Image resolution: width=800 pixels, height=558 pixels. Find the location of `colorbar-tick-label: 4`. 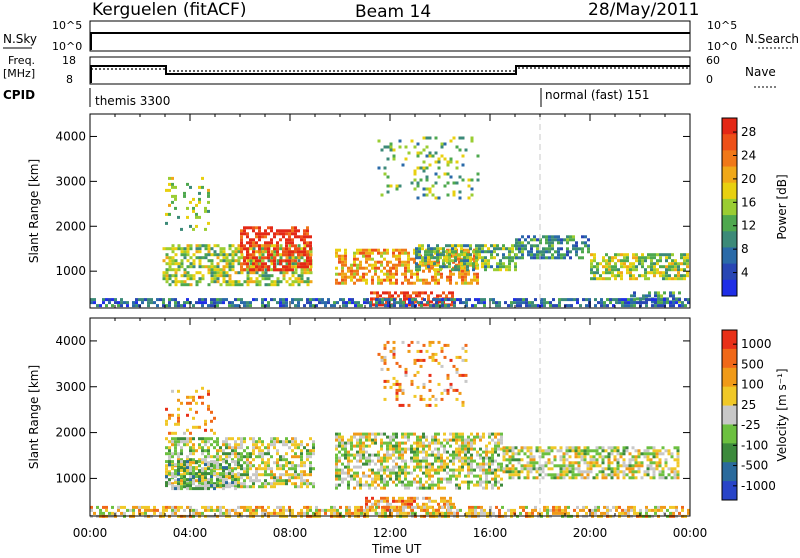

colorbar-tick-label: 4 is located at coordinates (745, 273).